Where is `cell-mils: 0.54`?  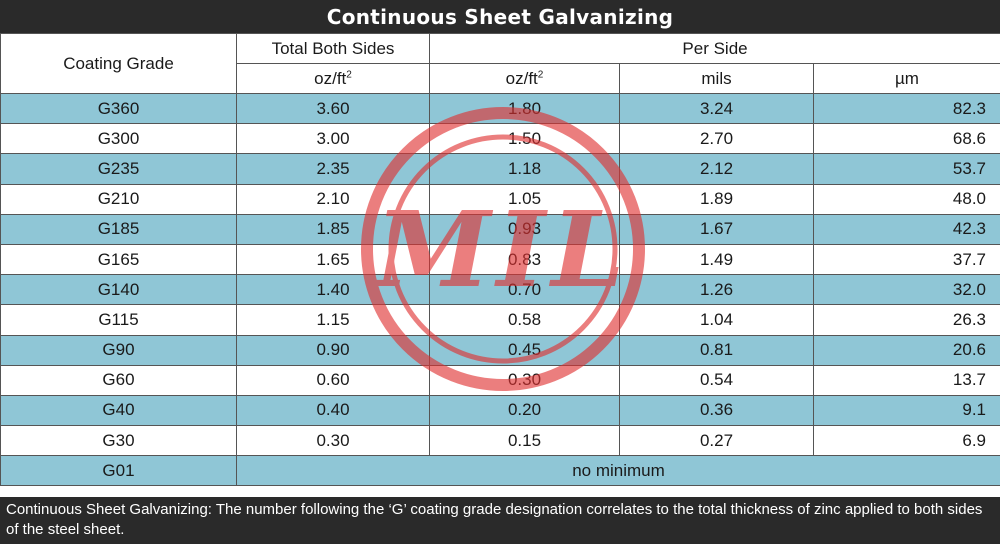
cell-mils: 0.54 is located at coordinates (716, 380).